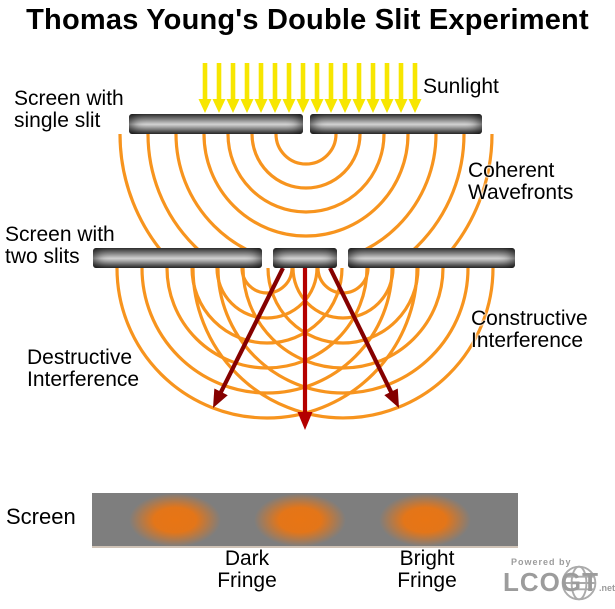  What do you see at coordinates (69, 110) in the screenshot?
I see `label-screen-single-slit: Screen with single slit` at bounding box center [69, 110].